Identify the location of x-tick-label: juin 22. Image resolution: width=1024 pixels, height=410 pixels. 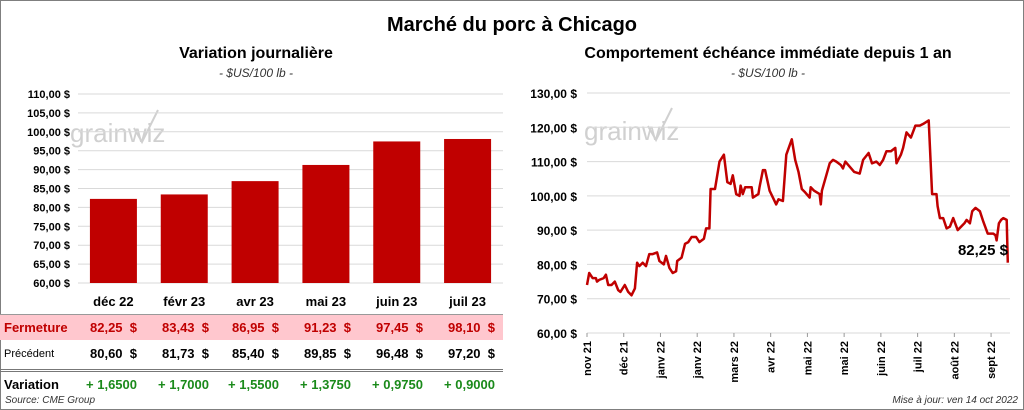
(882, 359).